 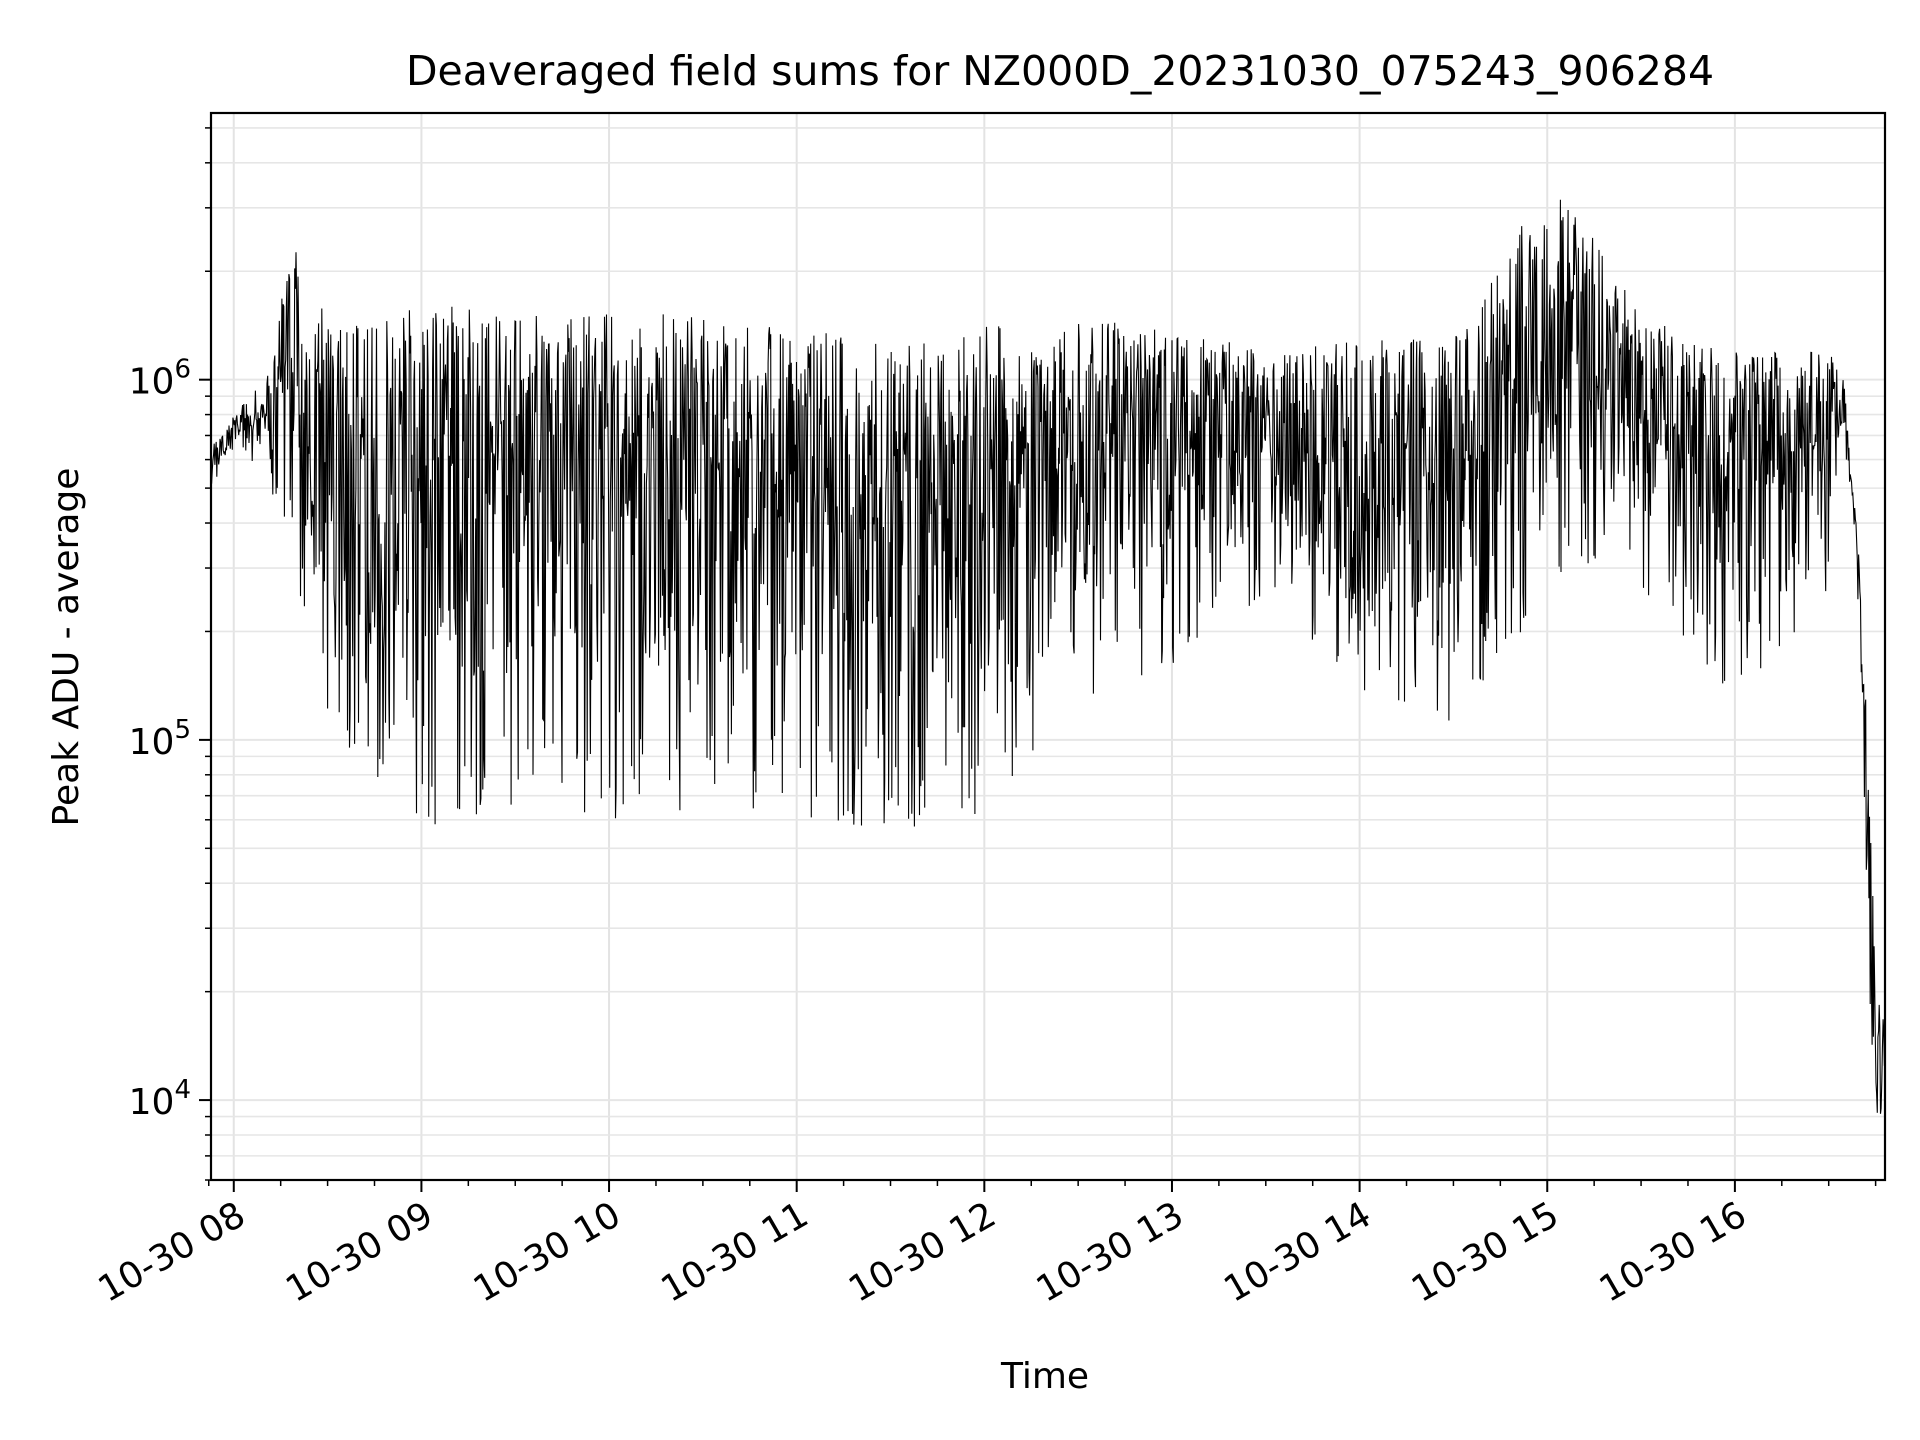 I want to click on y-axis-label: Peak ADU - average, so click(x=66, y=647).